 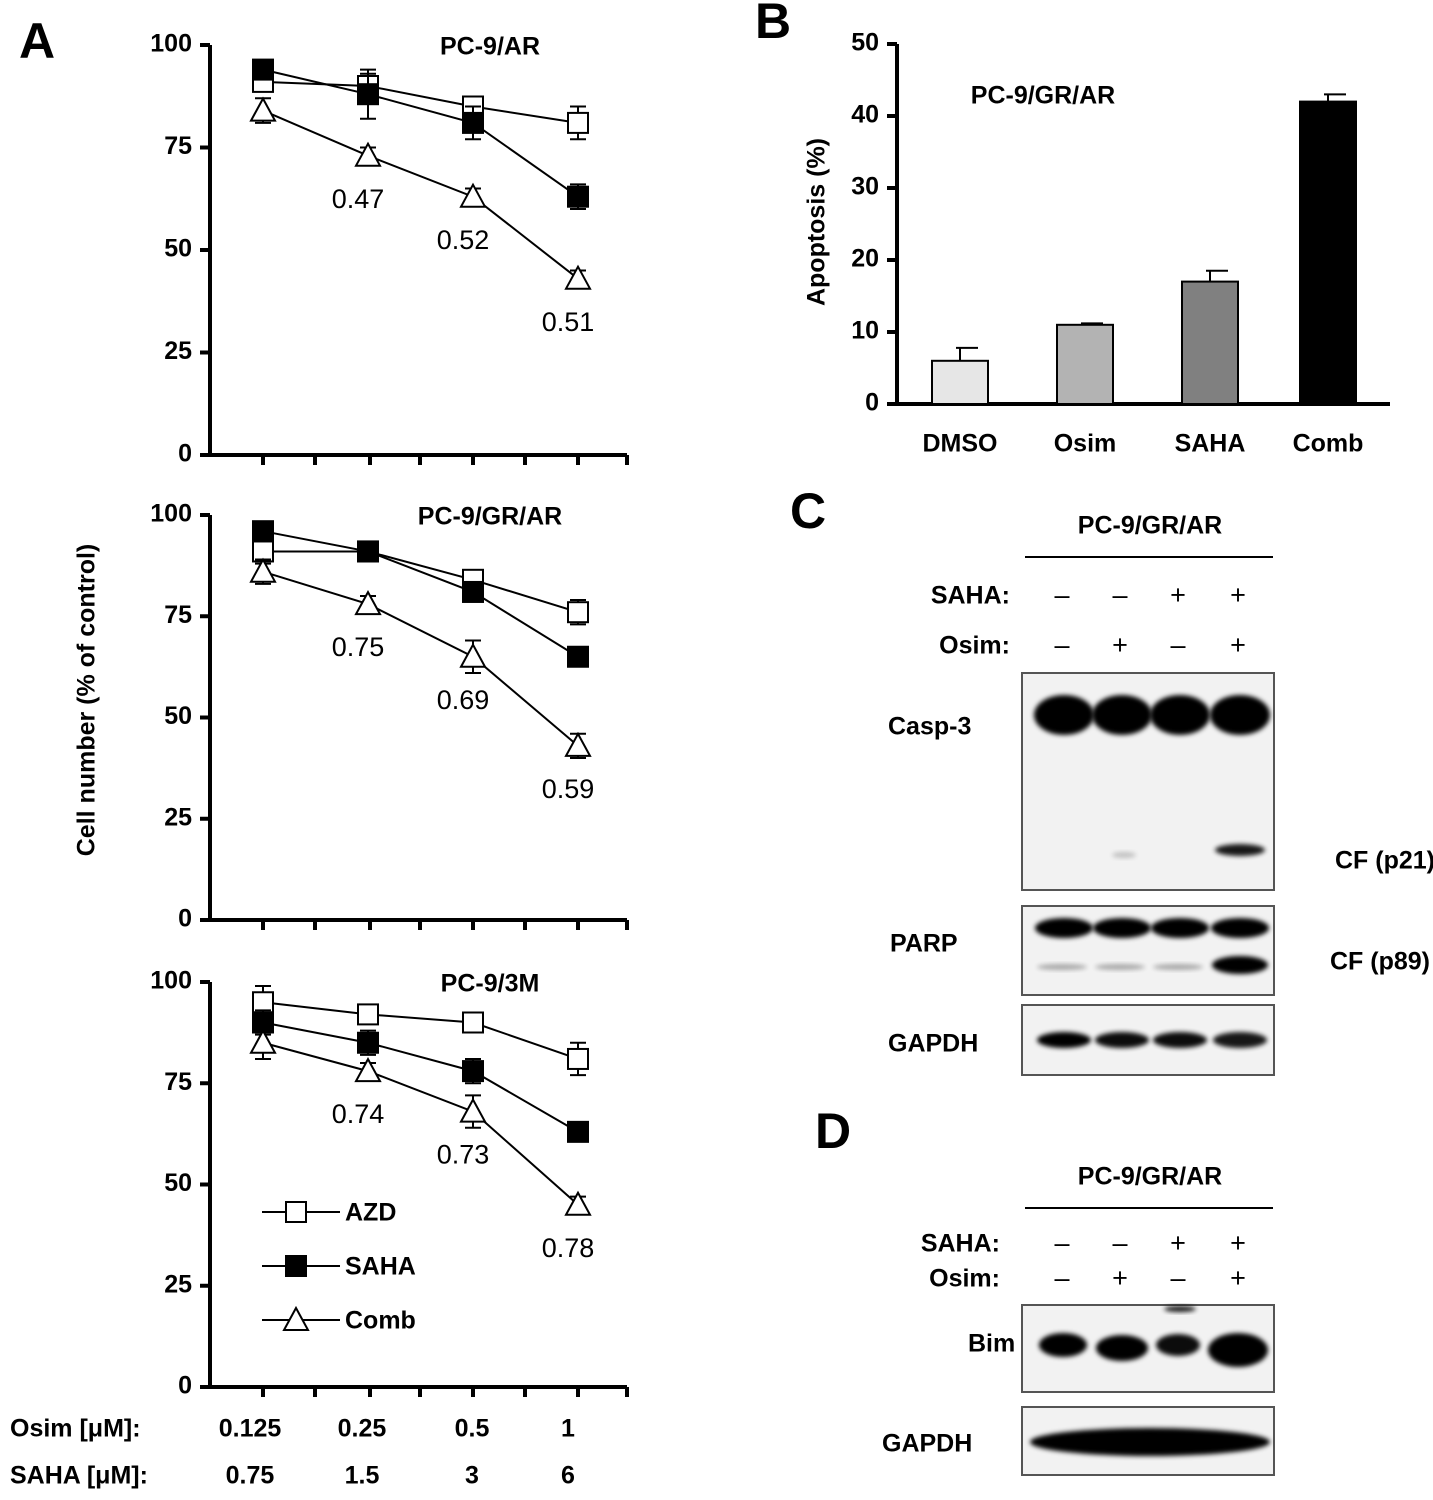 What do you see at coordinates (463, 240) in the screenshot?
I see `annotation: 0.52` at bounding box center [463, 240].